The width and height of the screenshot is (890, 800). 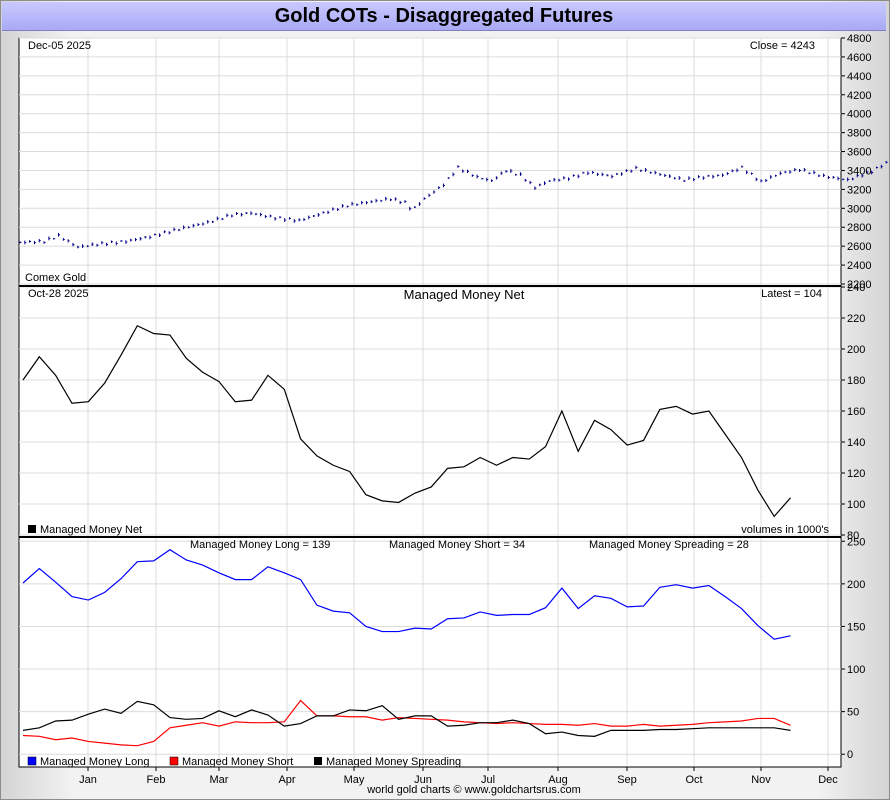 I want to click on net-legend-swatch, so click(x=32, y=529).